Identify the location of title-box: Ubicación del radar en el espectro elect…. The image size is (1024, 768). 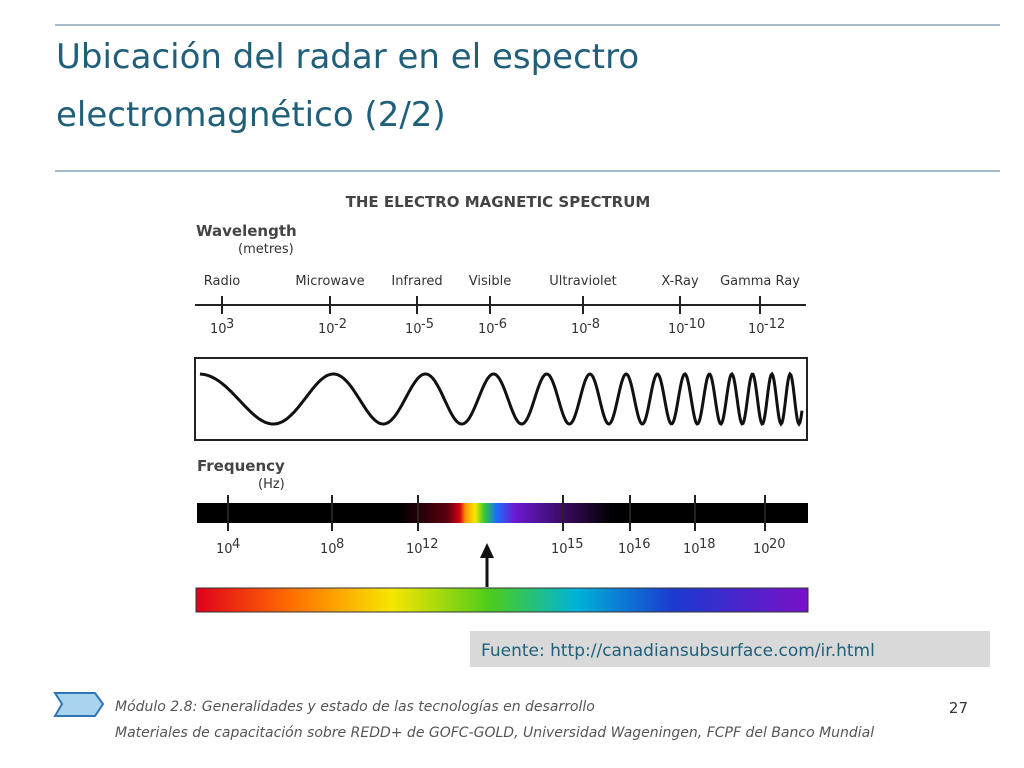
(348, 86).